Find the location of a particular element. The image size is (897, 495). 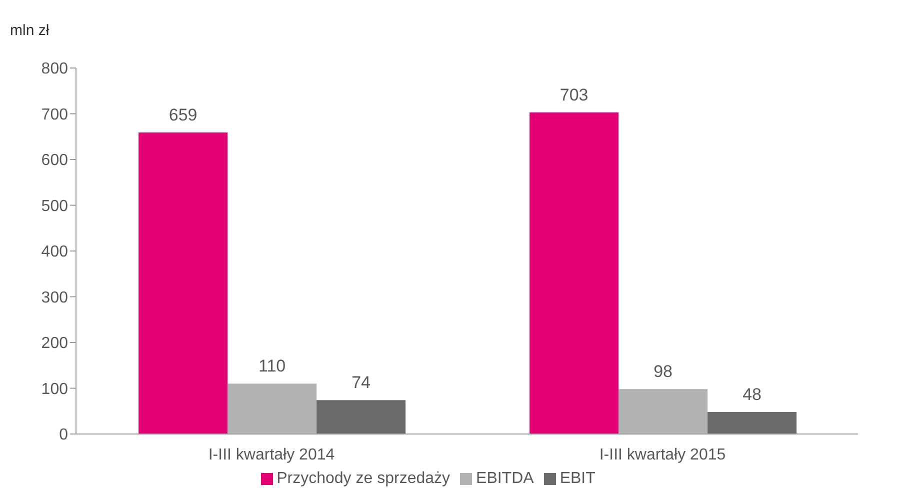

y-tick-label: 400 is located at coordinates (54, 252).